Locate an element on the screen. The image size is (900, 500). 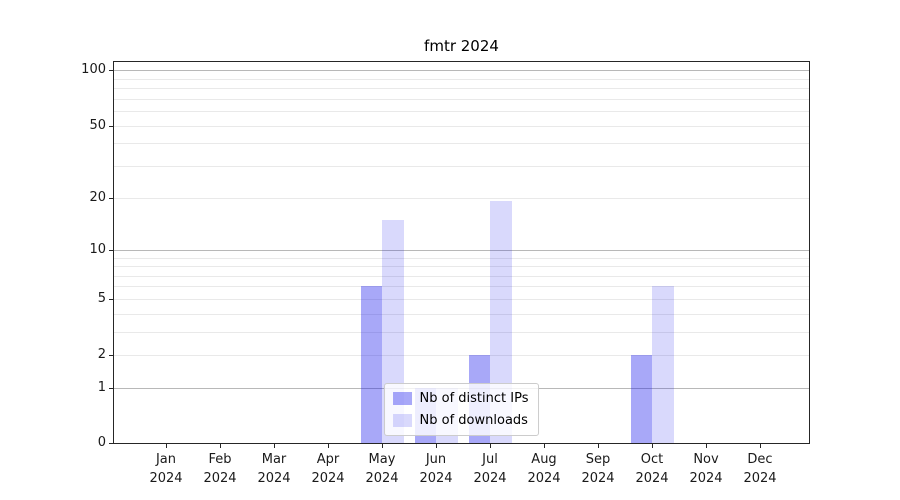
x-tick-label: May 2024 is located at coordinates (382, 469).